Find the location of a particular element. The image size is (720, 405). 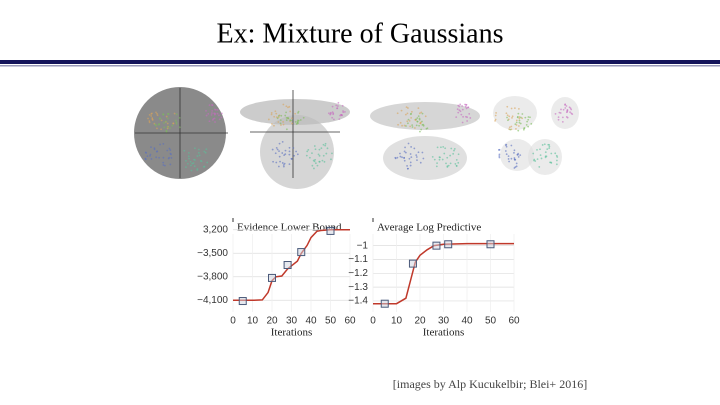

title-rule-thin is located at coordinates (360, 66).